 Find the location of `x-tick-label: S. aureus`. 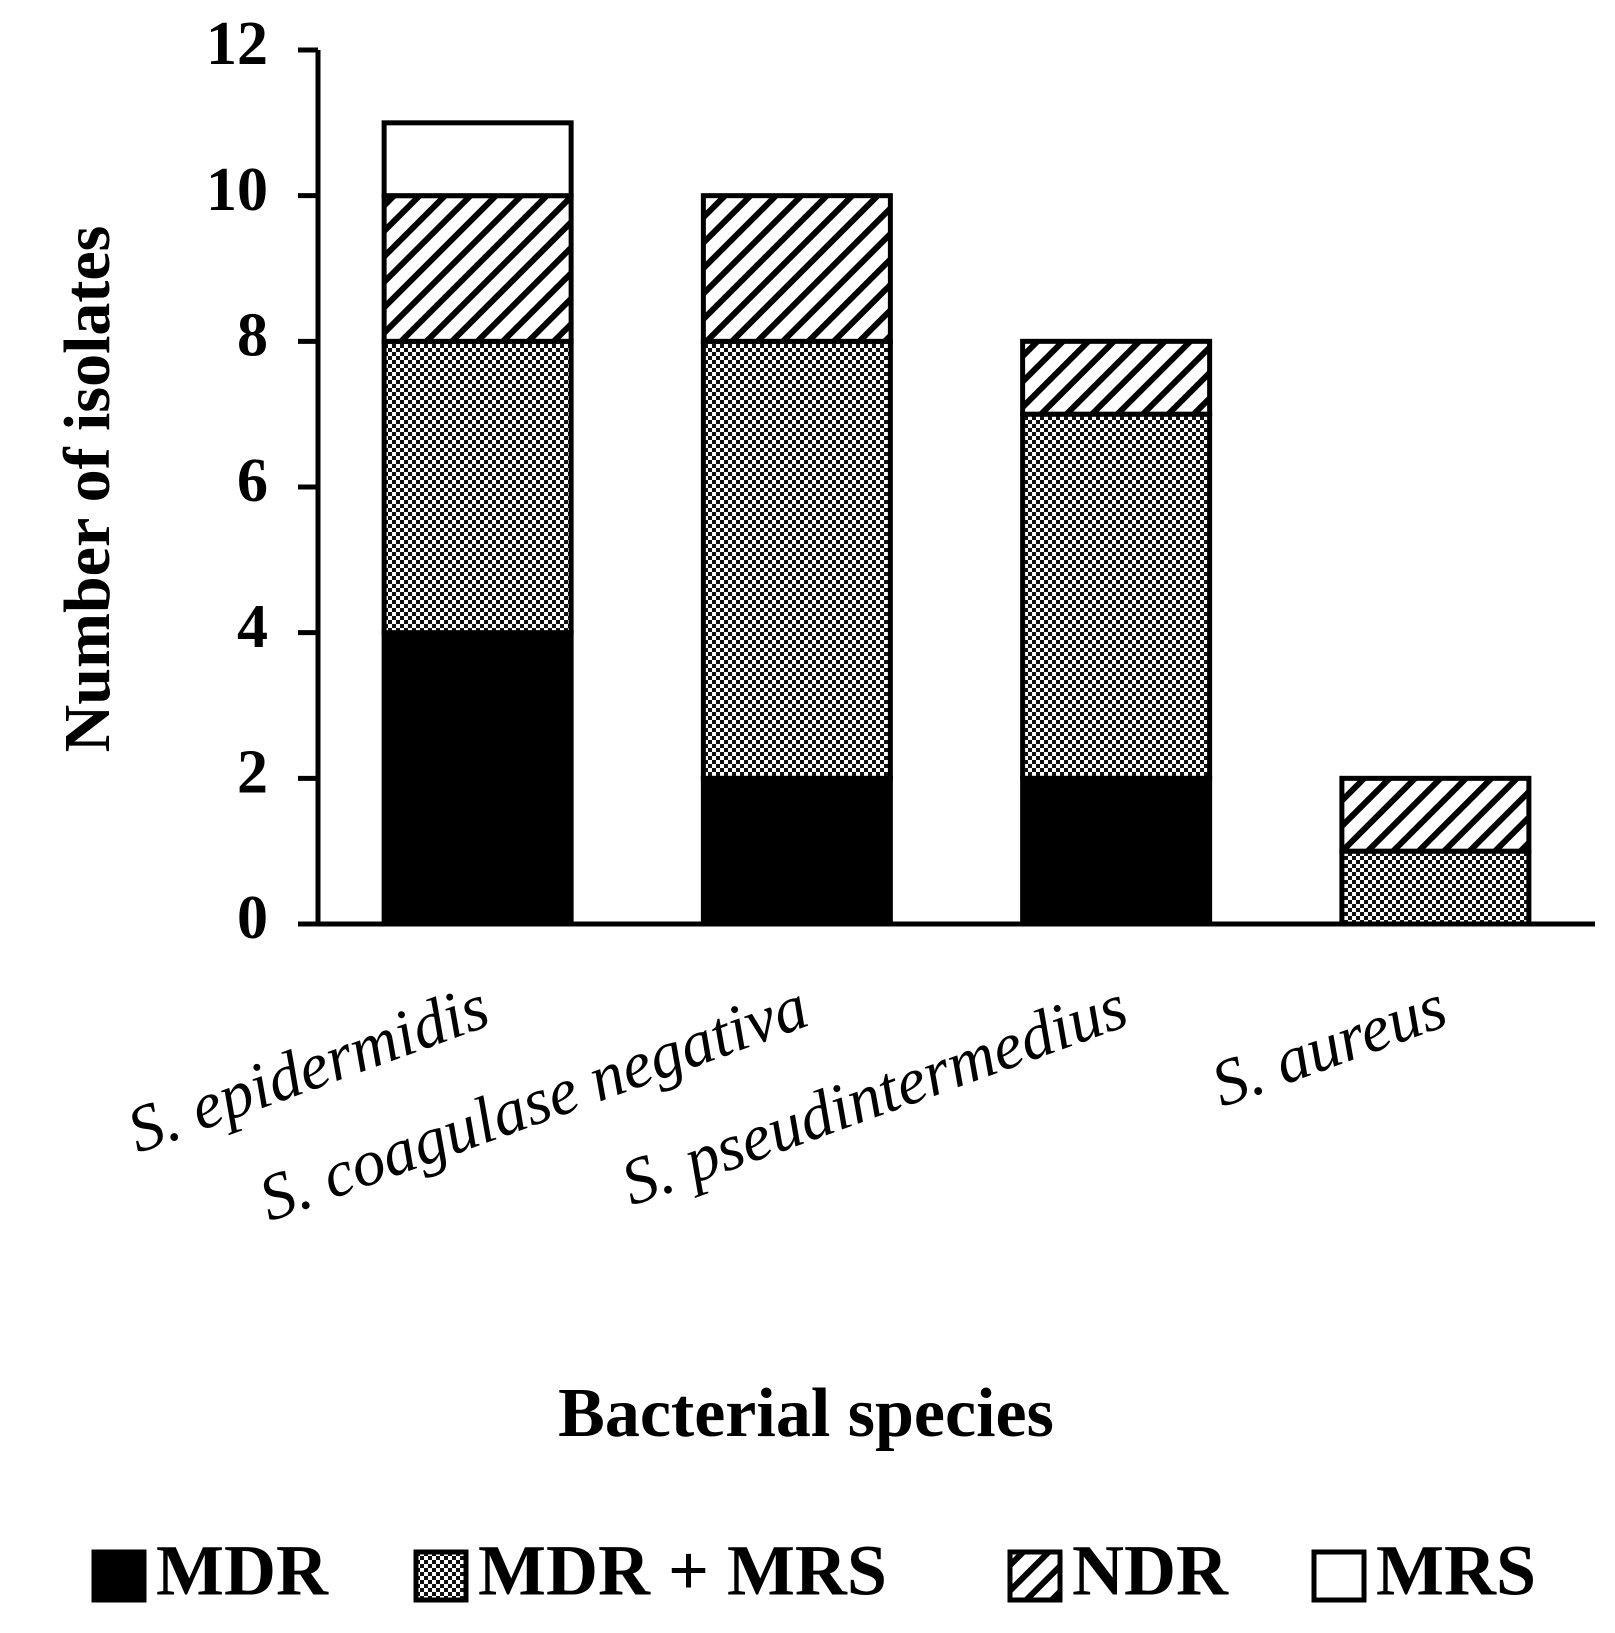

x-tick-label: S. aureus is located at coordinates (1329, 1046).